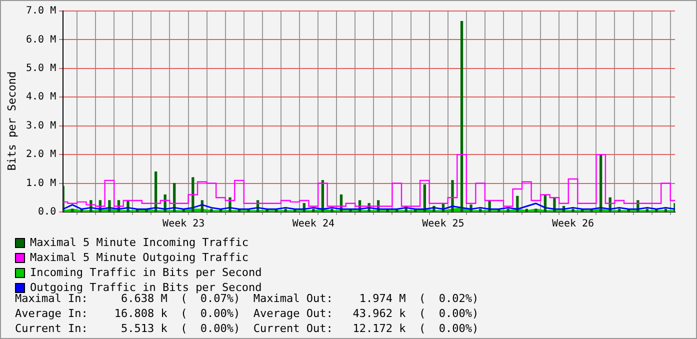 Image resolution: width=697 pixels, height=339 pixels. What do you see at coordinates (247, 313) in the screenshot?
I see `text: Average In: 16.808 k ( 0.00%) Average Out: 43.962 k ( 0.00%)` at bounding box center [247, 313].